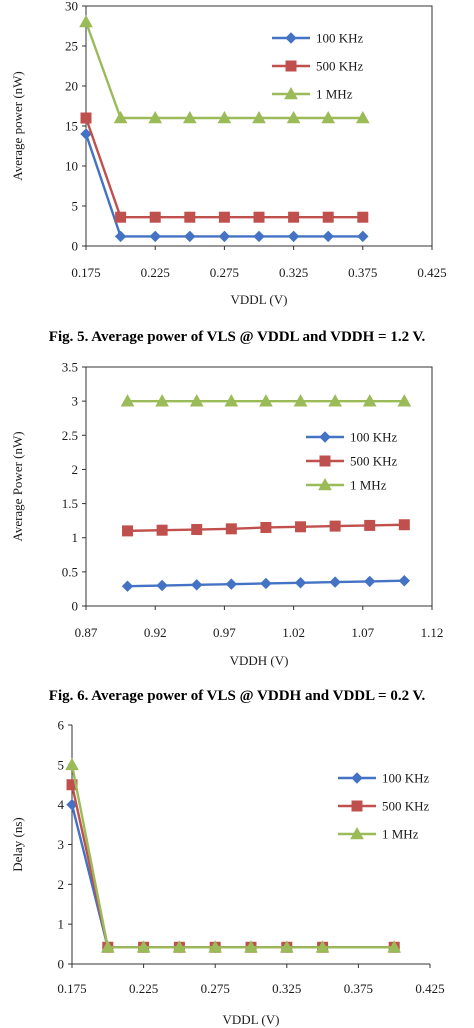  What do you see at coordinates (61, 725) in the screenshot?
I see `y-tick-label: 6` at bounding box center [61, 725].